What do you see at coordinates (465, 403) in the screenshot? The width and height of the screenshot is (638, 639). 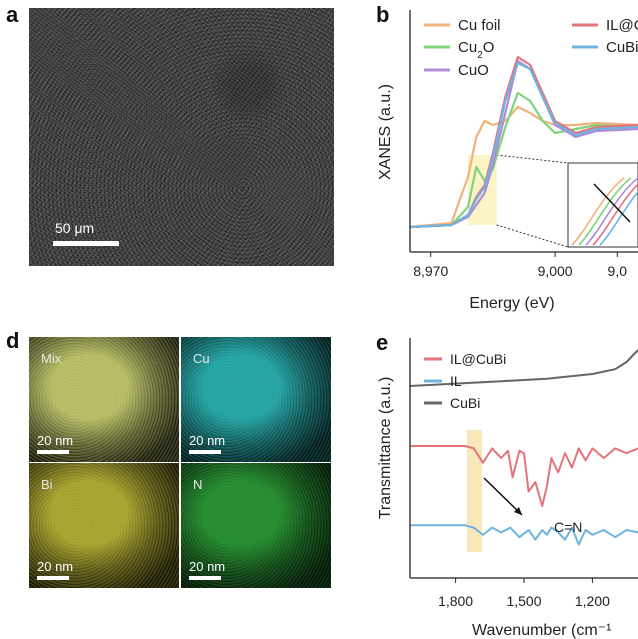 I see `ftir-legend-label: CuBi` at bounding box center [465, 403].